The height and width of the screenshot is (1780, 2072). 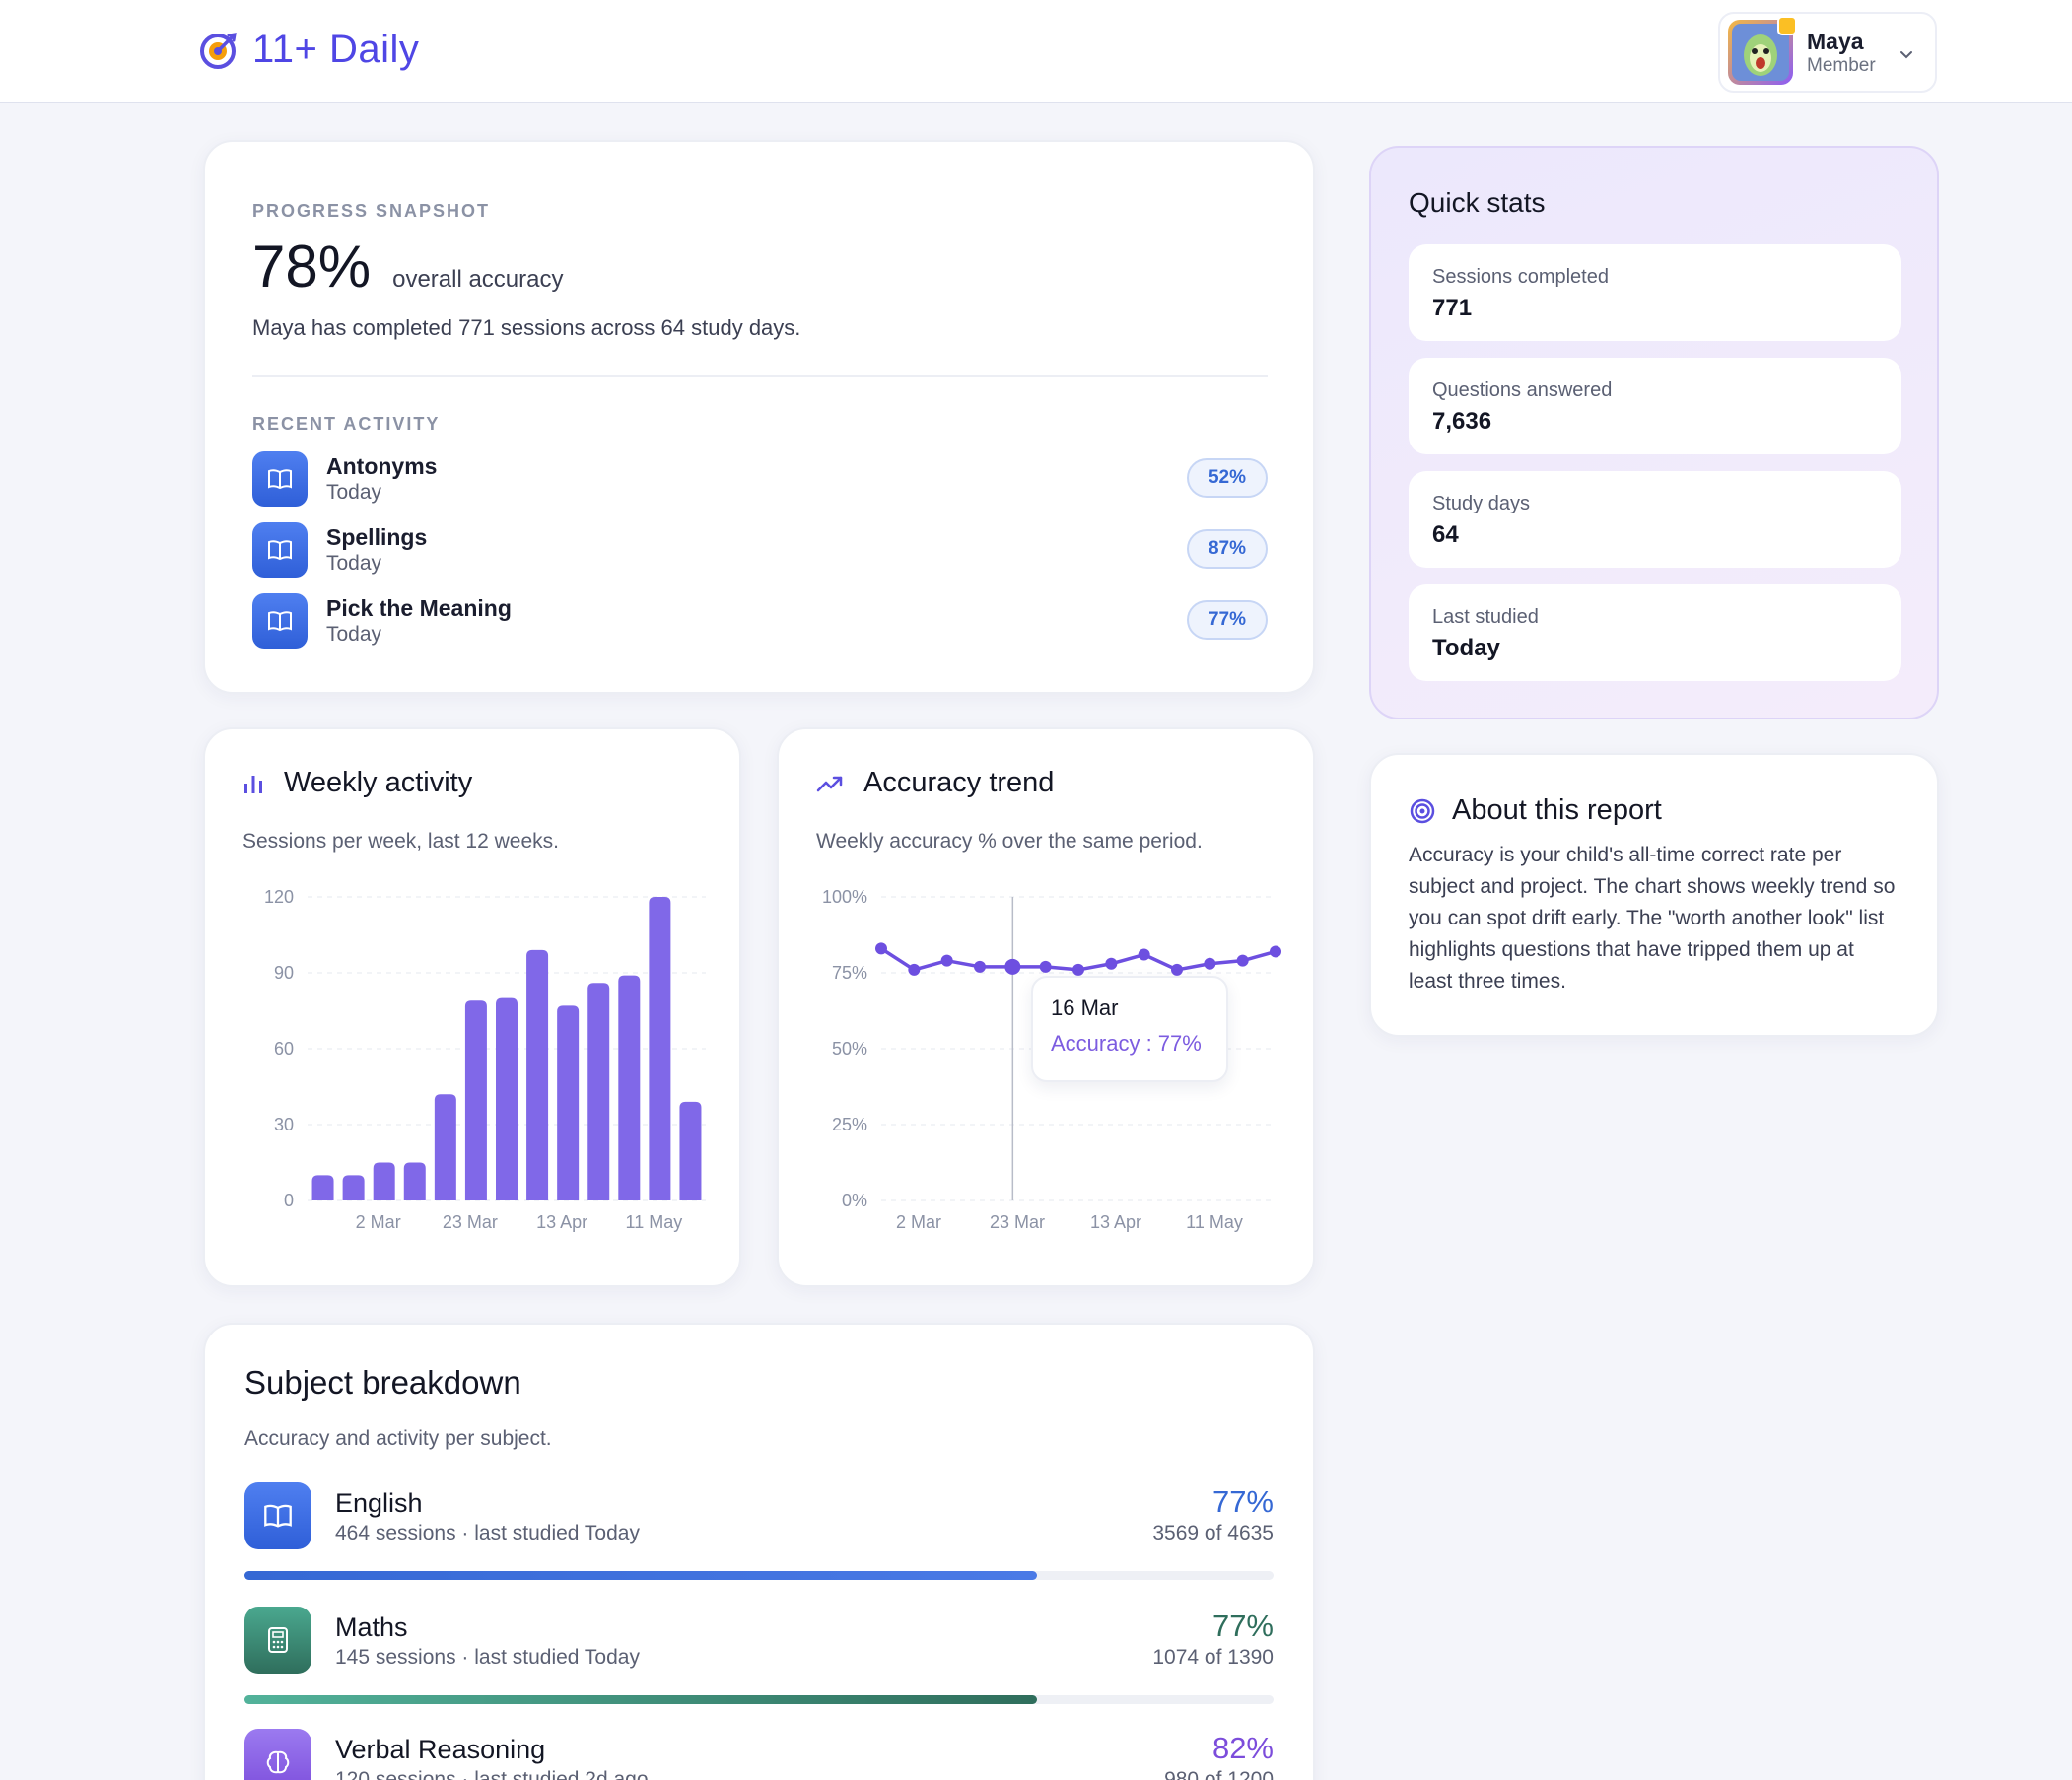 I want to click on subject-meta: 464 sessions · last studied Today, so click(x=487, y=1533).